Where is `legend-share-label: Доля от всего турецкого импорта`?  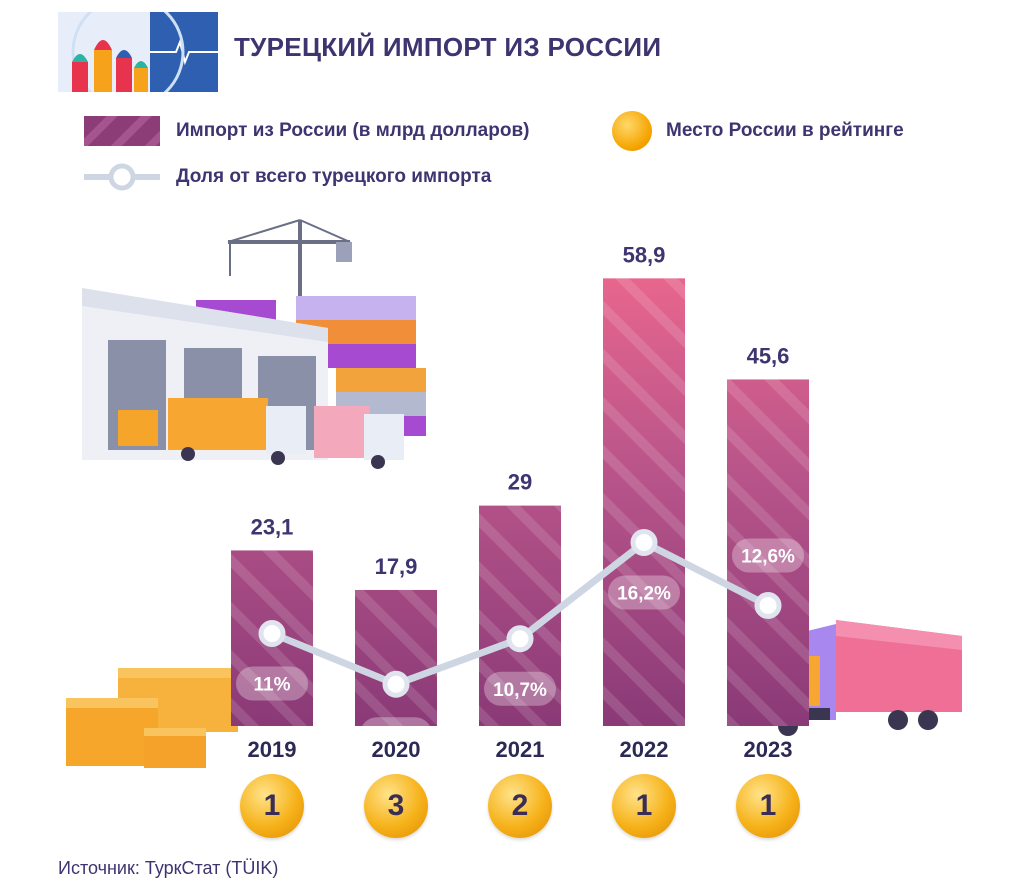 legend-share-label: Доля от всего турецкого импорта is located at coordinates (334, 176).